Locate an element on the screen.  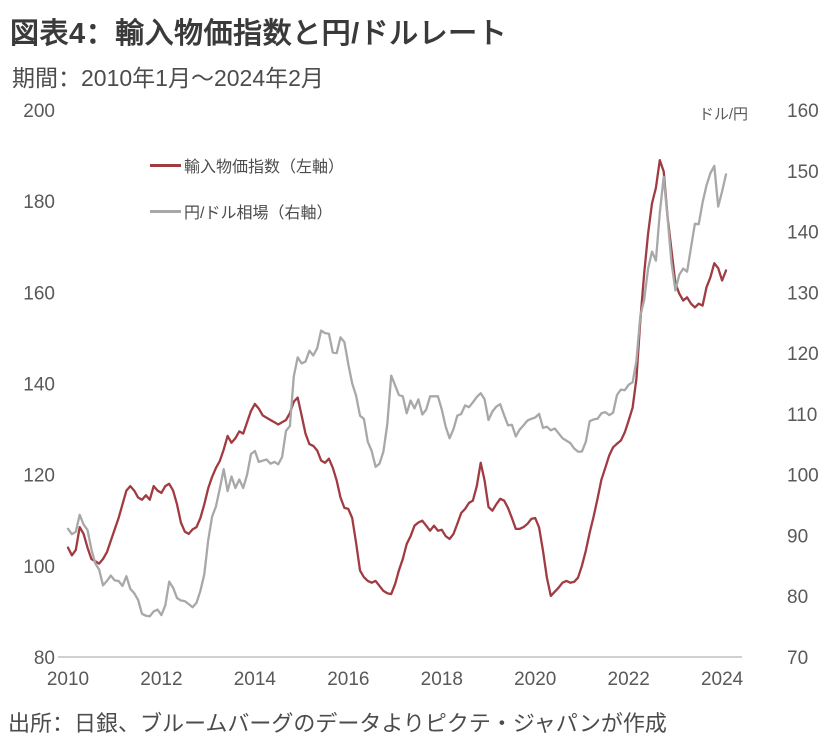
red-line-swatch is located at coordinates (165, 165).